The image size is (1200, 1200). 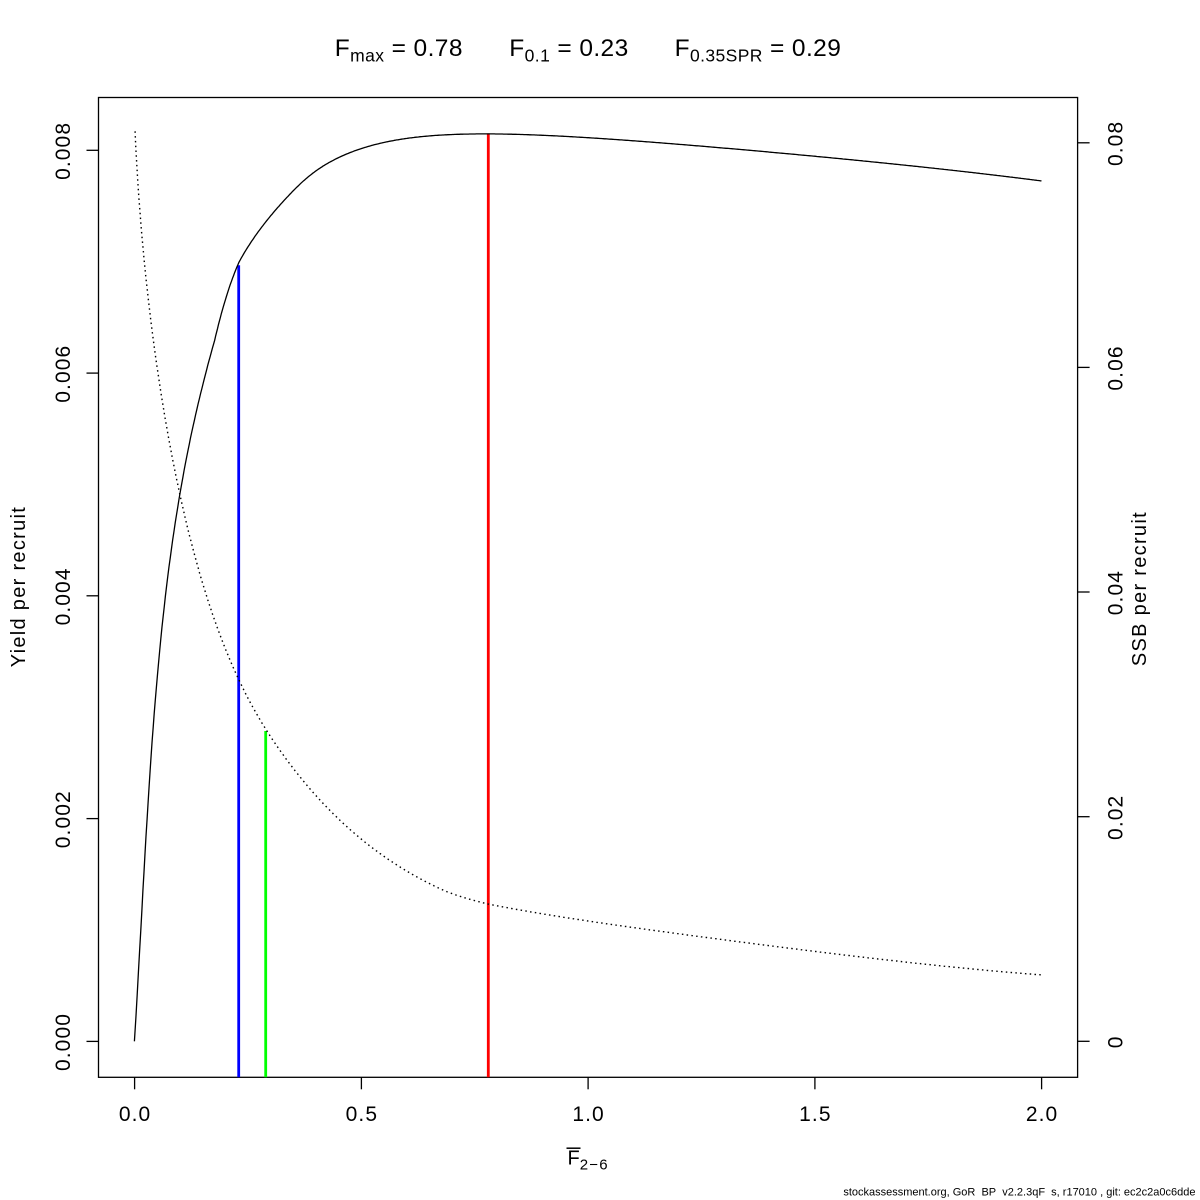 I want to click on svg-text: 0.006, so click(x=63, y=374).